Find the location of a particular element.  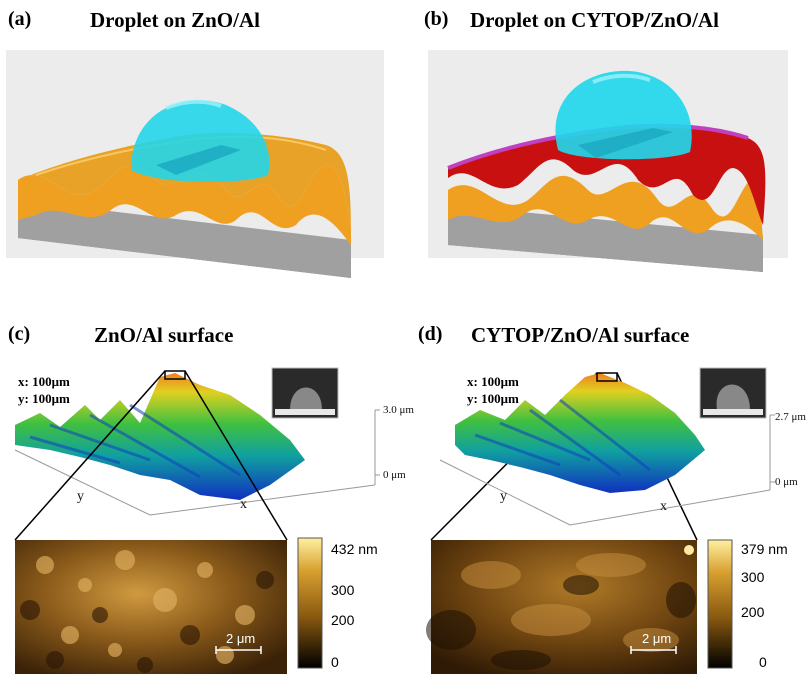

surface-d-zmax: 2.7 μm is located at coordinates (790, 417).